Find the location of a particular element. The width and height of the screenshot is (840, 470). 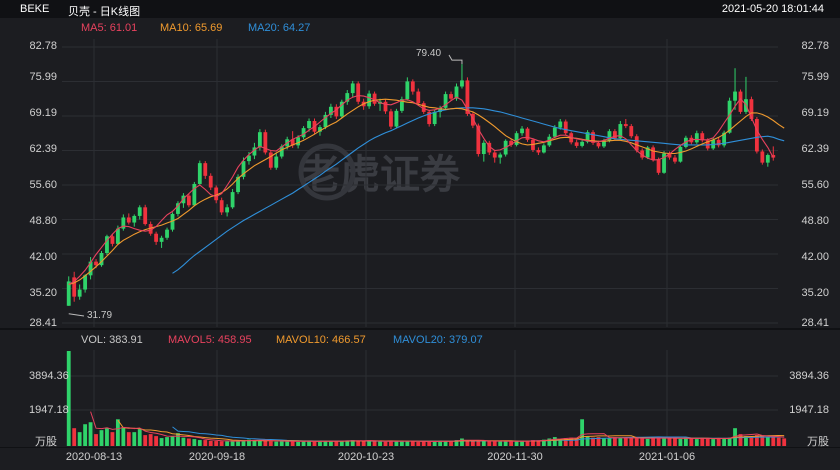

vol-tick-label-right: 1947.18 is located at coordinates (809, 410).